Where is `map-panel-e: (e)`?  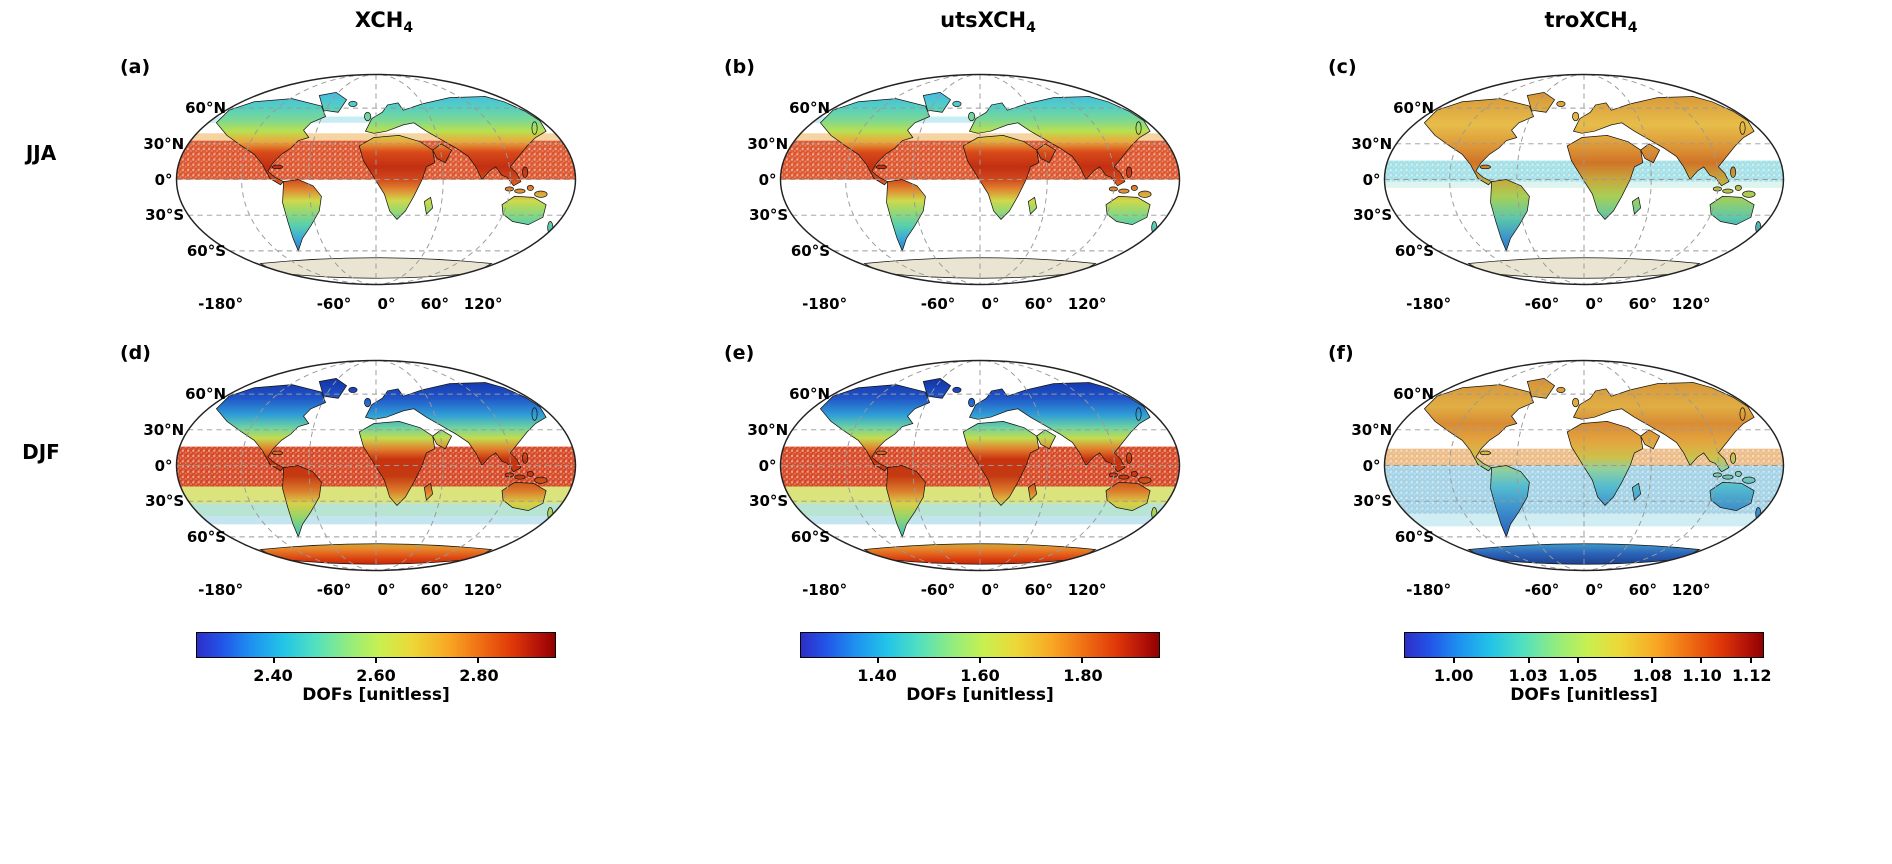
map-panel-e: (e) is located at coordinates (988, 470).